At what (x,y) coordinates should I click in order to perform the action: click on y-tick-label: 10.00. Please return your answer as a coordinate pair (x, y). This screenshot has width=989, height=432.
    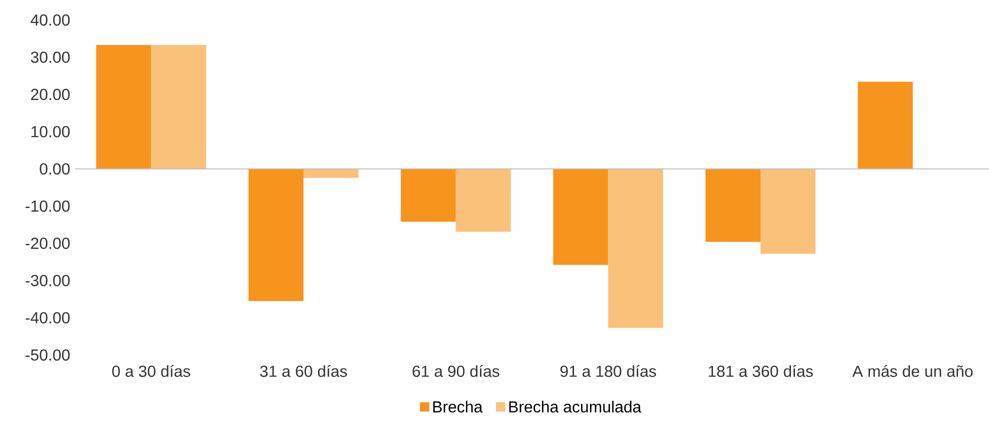
    Looking at the image, I should click on (50, 132).